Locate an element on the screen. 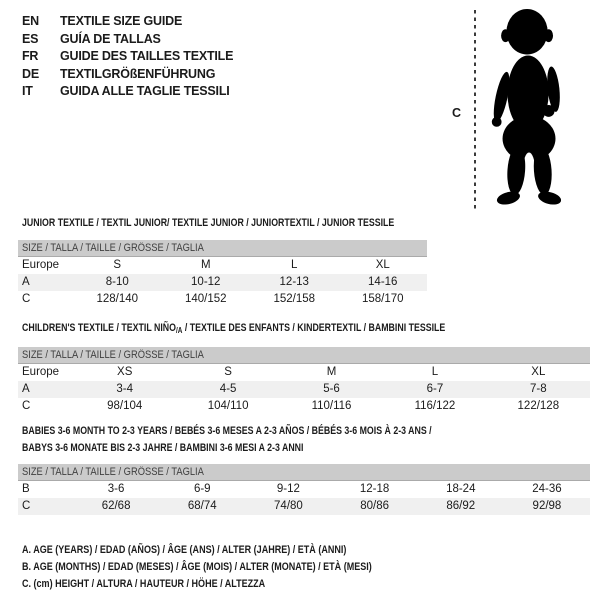 The width and height of the screenshot is (600, 600). height-cell: 80/86 is located at coordinates (374, 506).